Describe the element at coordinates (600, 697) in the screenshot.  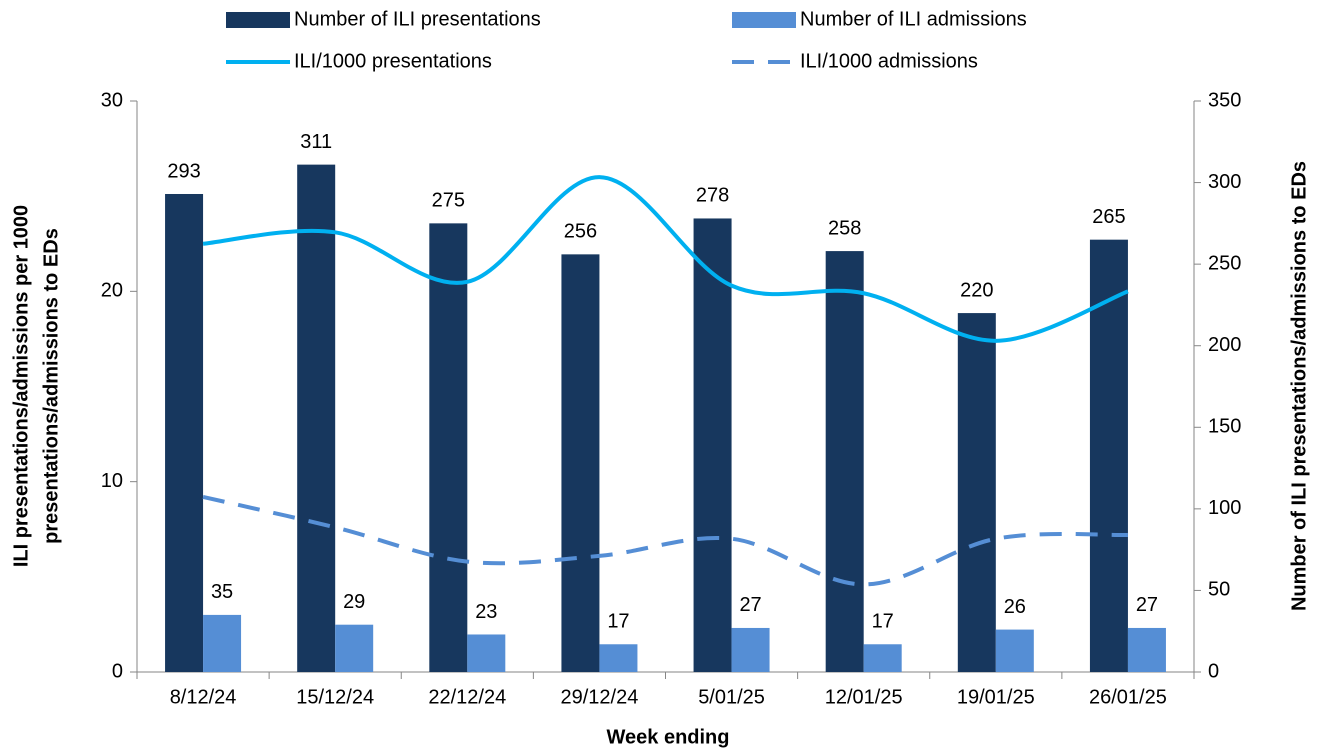
I see `x-tick-label: 29/12/24` at that location.